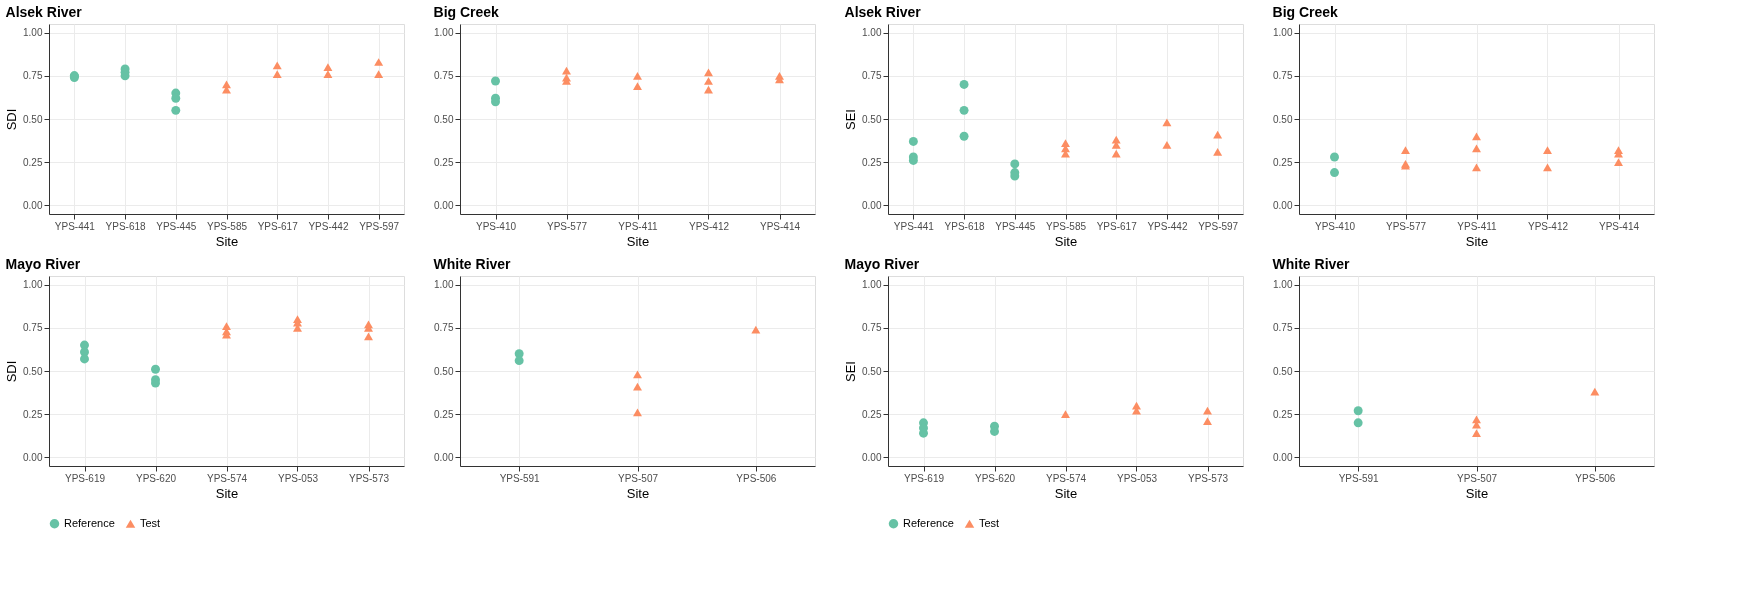 This screenshot has height=611, width=1760. I want to click on chart-title: Big Creek, so click(1305, 12).